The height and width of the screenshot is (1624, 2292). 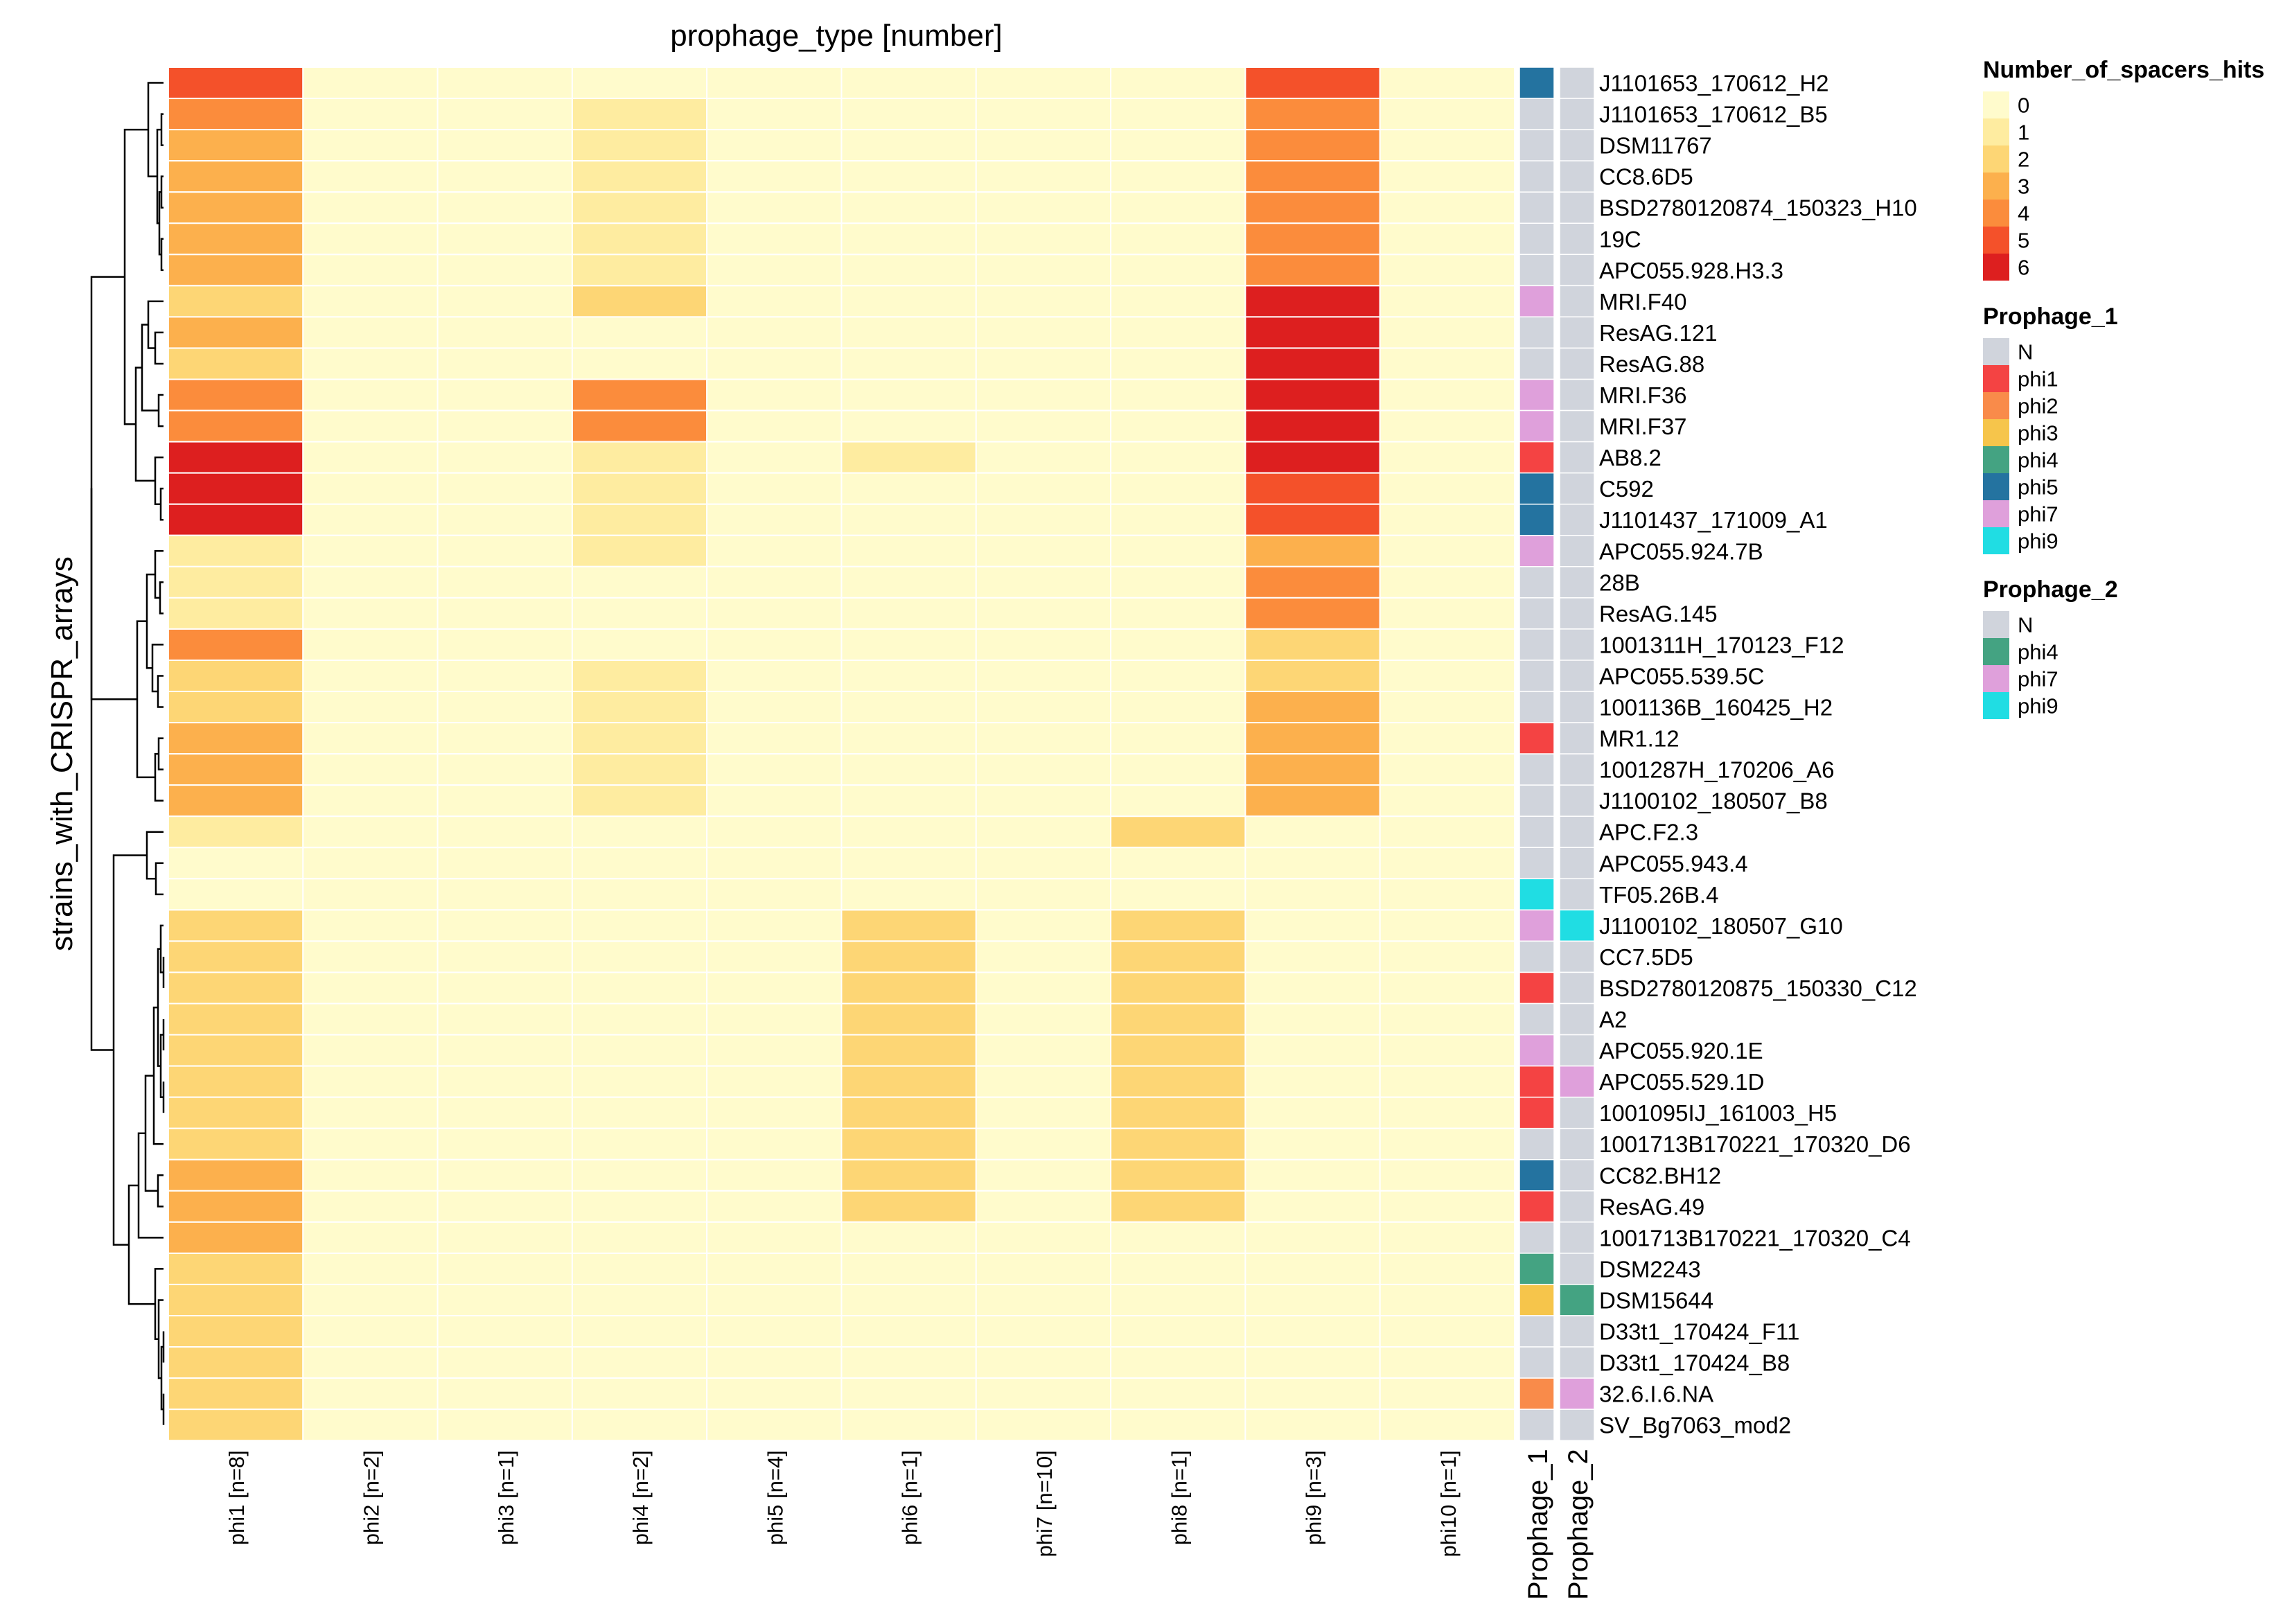 What do you see at coordinates (1630, 457) in the screenshot?
I see `row-label: AB8.2` at bounding box center [1630, 457].